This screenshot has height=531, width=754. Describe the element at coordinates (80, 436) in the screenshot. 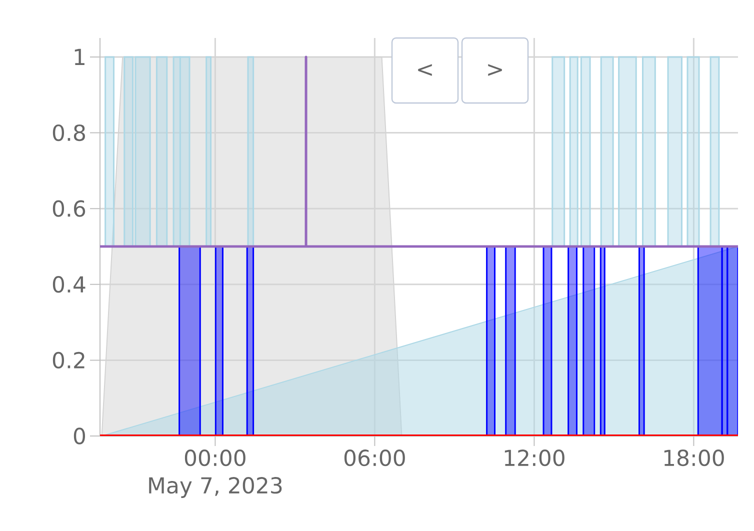

I see `y-tick-label: 0` at that location.